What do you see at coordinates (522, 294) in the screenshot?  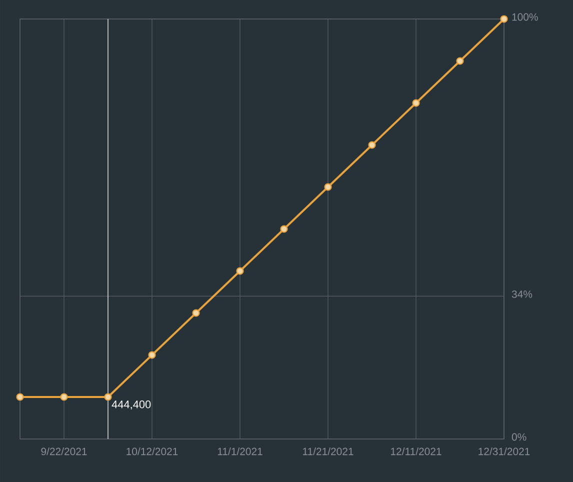 I see `y-tick-label: 34%` at bounding box center [522, 294].